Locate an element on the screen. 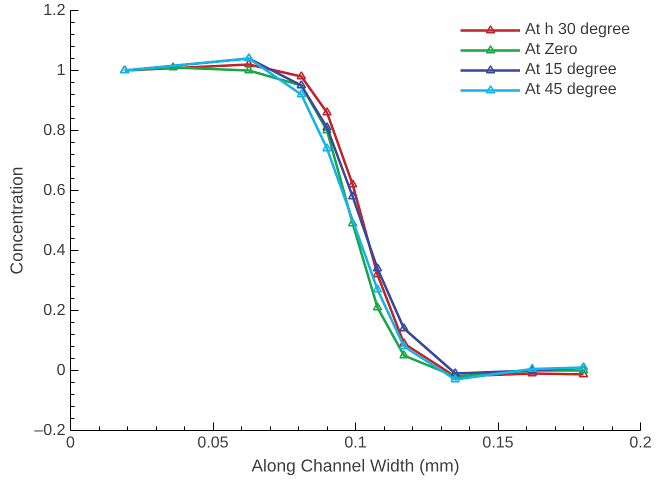 This screenshot has width=668, height=495. y-axis-title: Concentration is located at coordinates (16, 220).